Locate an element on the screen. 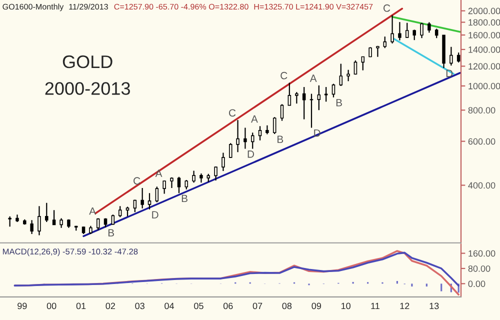 The width and height of the screenshot is (500, 320). y-tick-label: 160.00 is located at coordinates (482, 253).